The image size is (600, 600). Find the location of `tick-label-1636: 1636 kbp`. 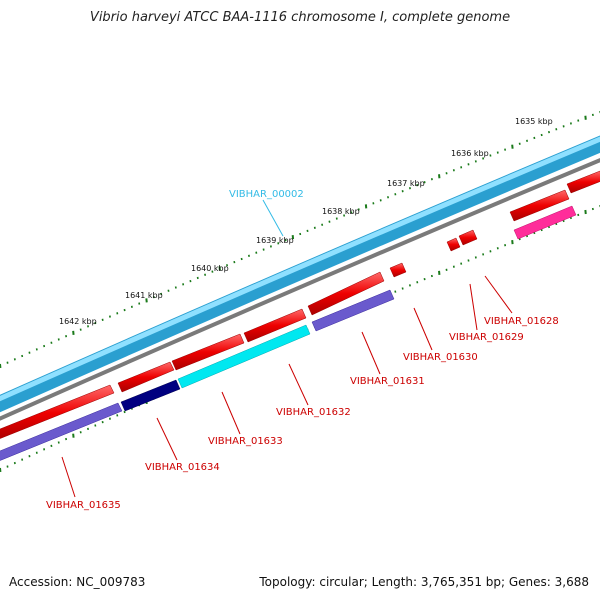

tick-label-1636: 1636 kbp is located at coordinates (470, 153).